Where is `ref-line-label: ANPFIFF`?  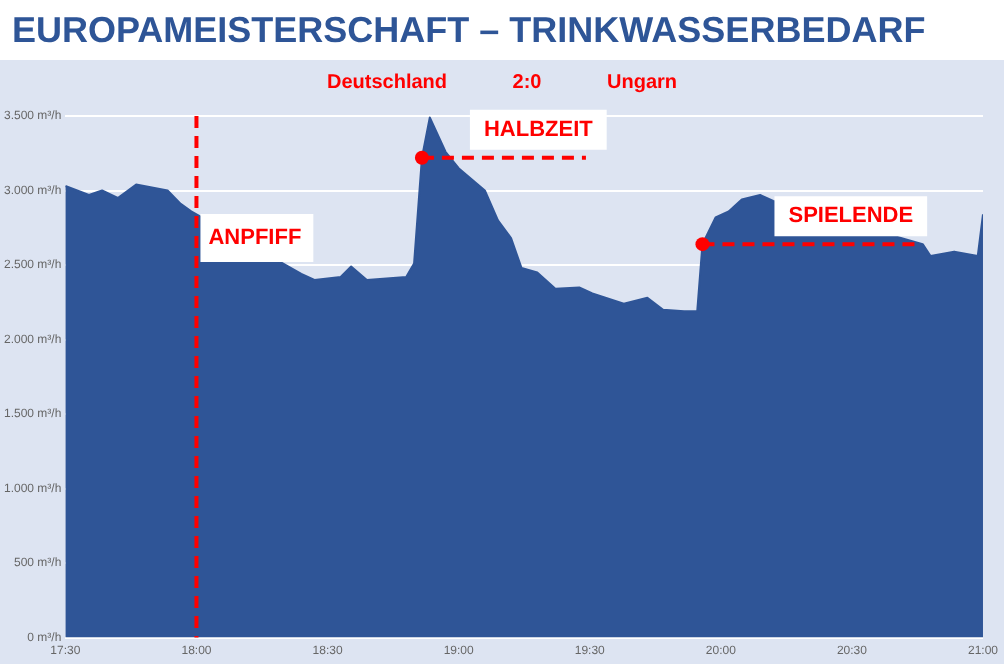
ref-line-label: ANPFIFF is located at coordinates (255, 238).